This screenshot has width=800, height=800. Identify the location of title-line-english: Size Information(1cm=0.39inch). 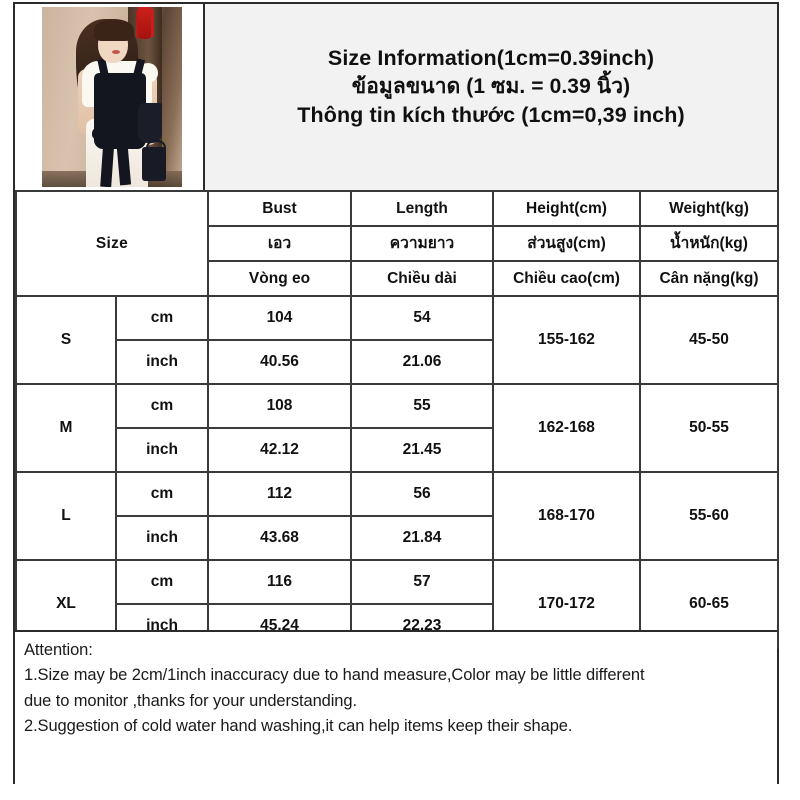
(491, 58).